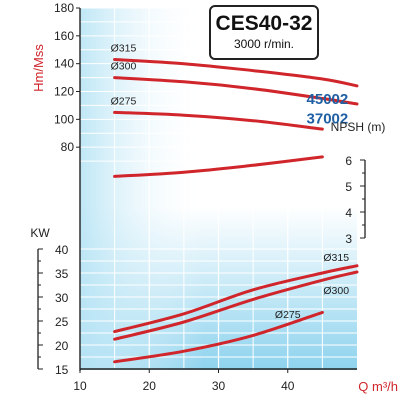 The width and height of the screenshot is (400, 400). I want to click on kw-y-tick-label: 30, so click(62, 298).